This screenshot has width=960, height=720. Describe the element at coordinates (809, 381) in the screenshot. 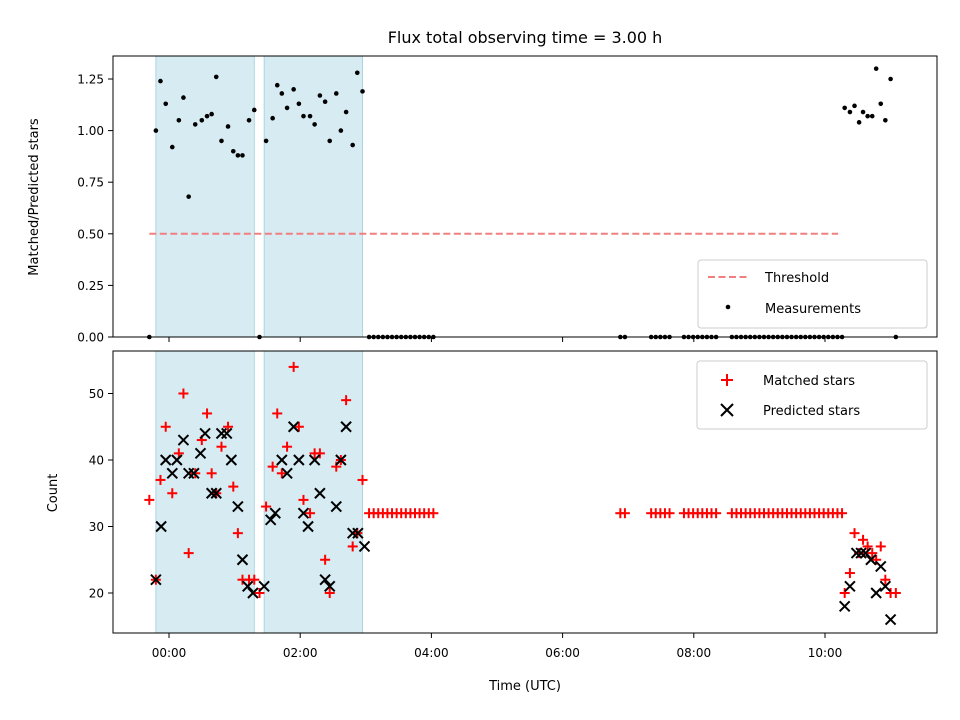

I see `legend-matched-label: Matched stars` at that location.